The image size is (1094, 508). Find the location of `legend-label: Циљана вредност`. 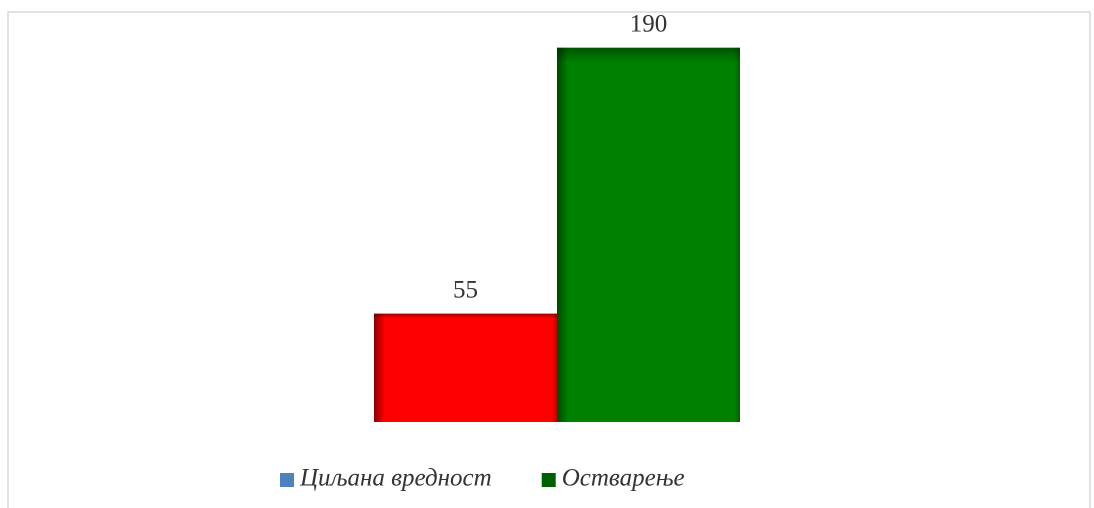

legend-label: Циљана вредност is located at coordinates (395, 478).